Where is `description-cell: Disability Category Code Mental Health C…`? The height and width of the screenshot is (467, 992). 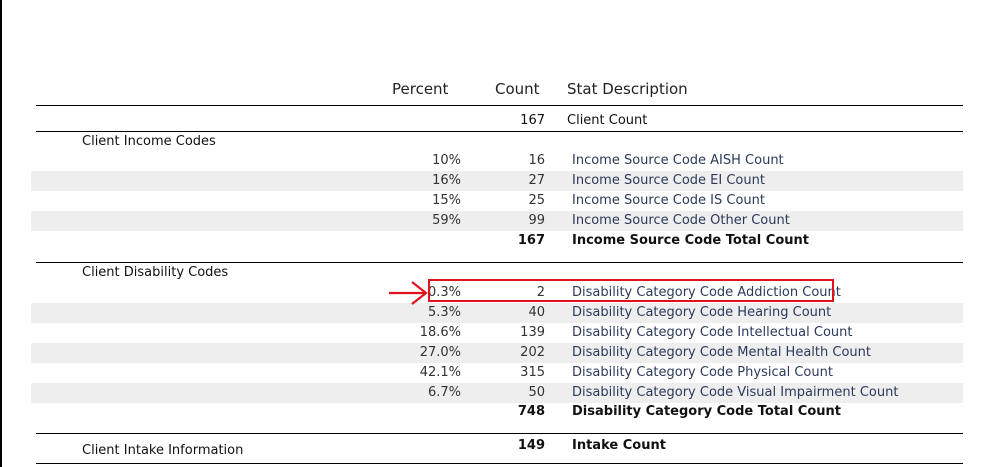 description-cell: Disability Category Code Mental Health C… is located at coordinates (721, 352).